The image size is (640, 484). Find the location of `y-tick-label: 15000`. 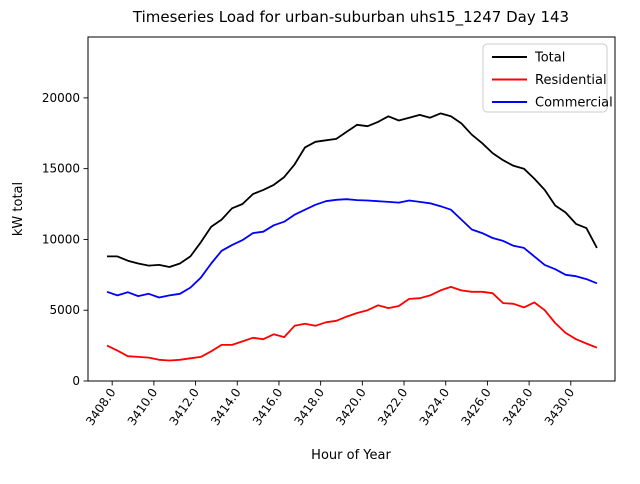

y-tick-label: 15000 is located at coordinates (61, 169).